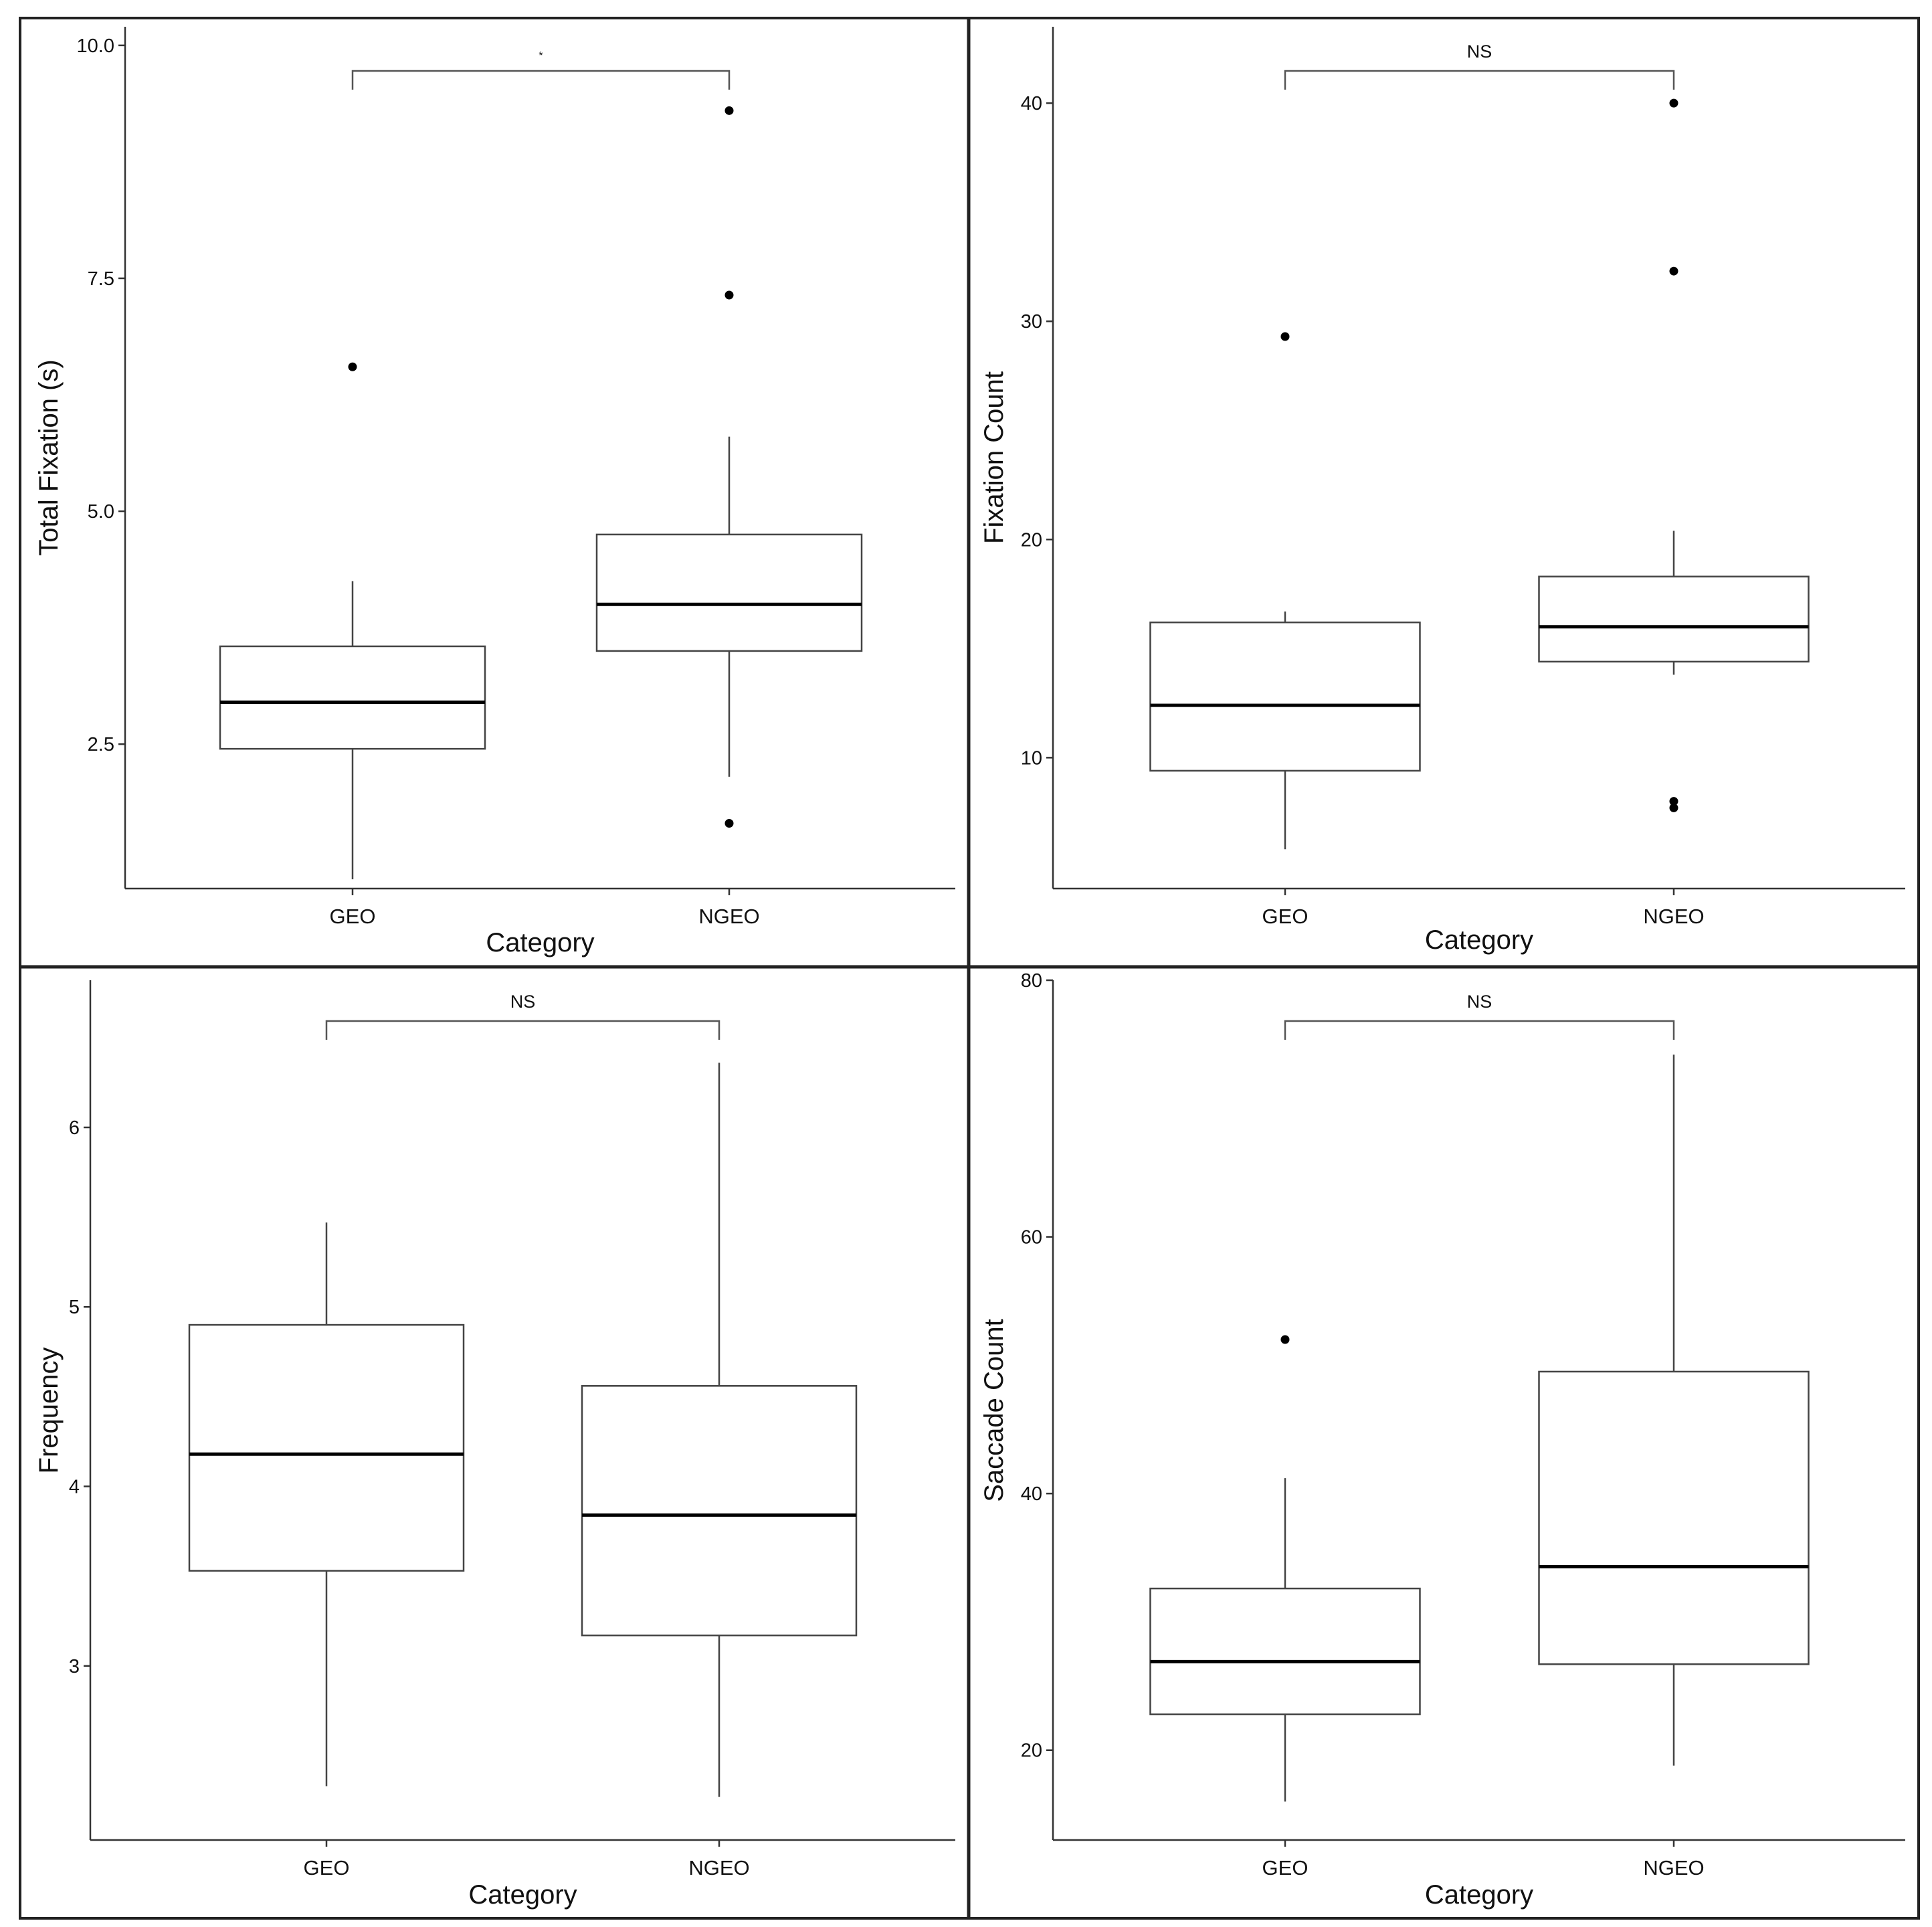  Describe the element at coordinates (49, 1411) in the screenshot. I see `y-axis-title: Frequency` at that location.